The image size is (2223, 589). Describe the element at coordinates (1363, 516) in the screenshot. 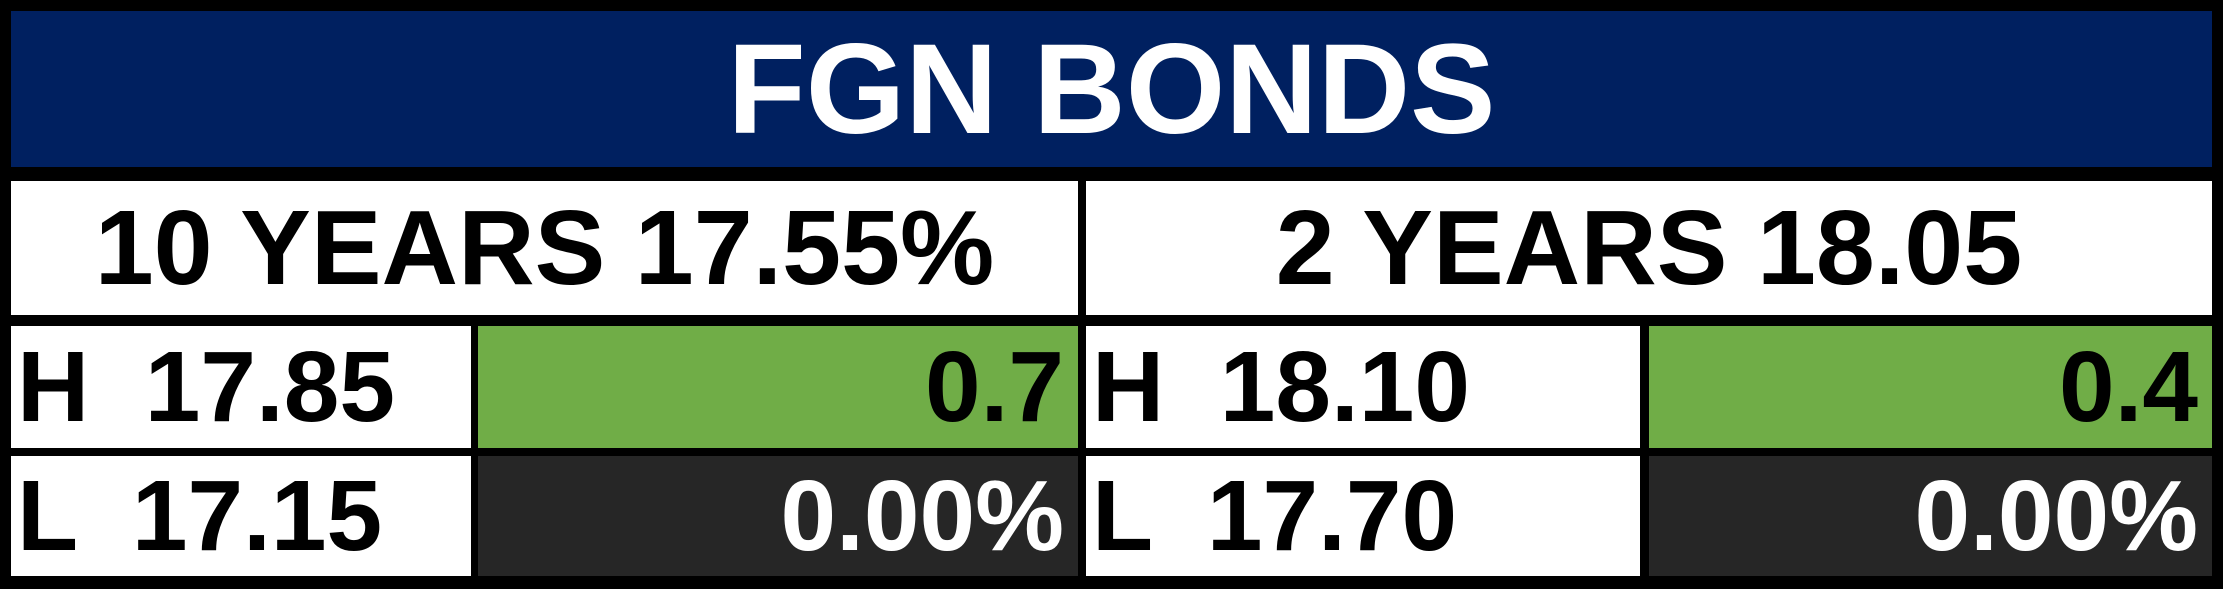

I see `low-label: L 17.70` at that location.